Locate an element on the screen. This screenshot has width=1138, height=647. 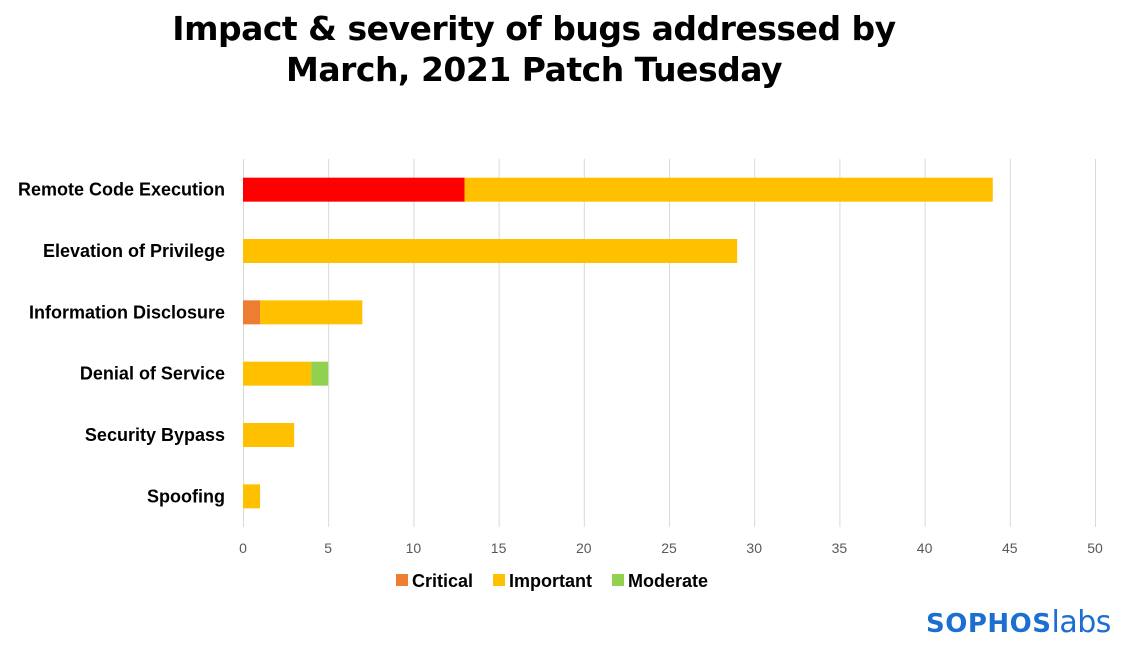
x-tick-label: 30 is located at coordinates (754, 548).